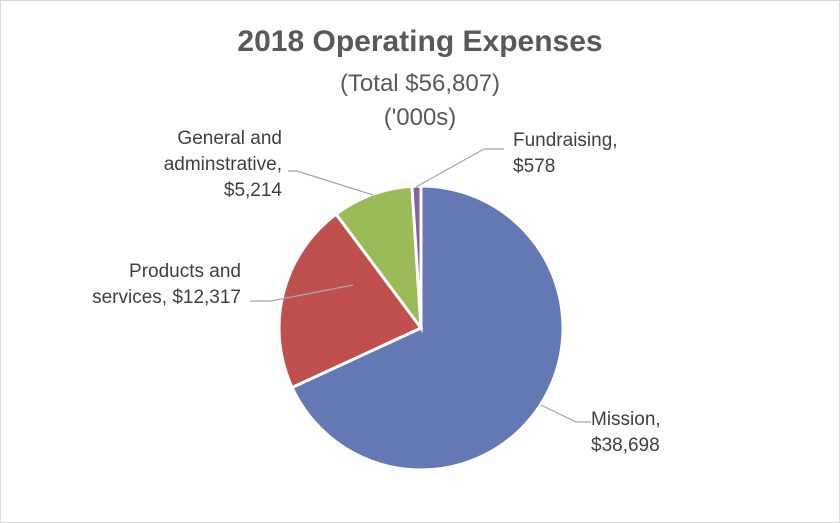 Image resolution: width=840 pixels, height=523 pixels. I want to click on label-general-and-administrative-leader, so click(331, 183).